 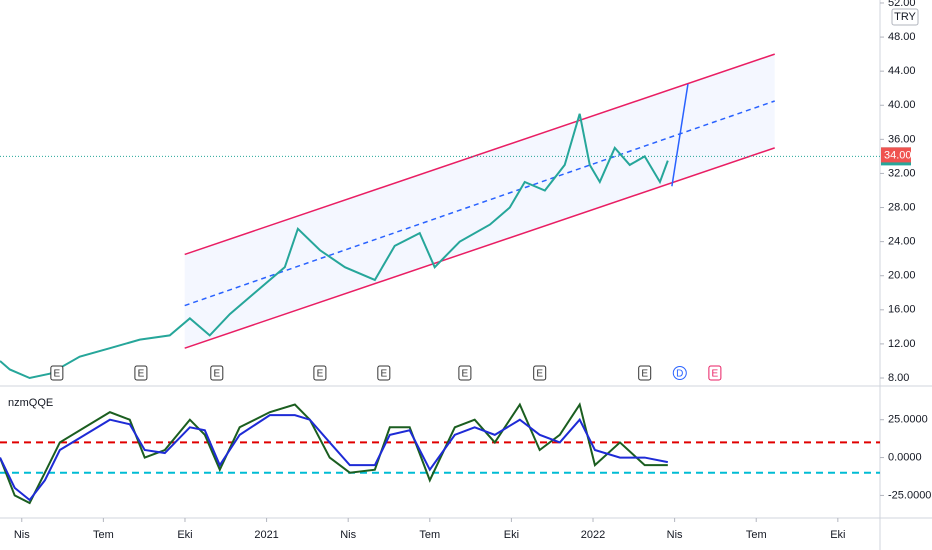 I want to click on event-label: D, so click(x=679, y=374).